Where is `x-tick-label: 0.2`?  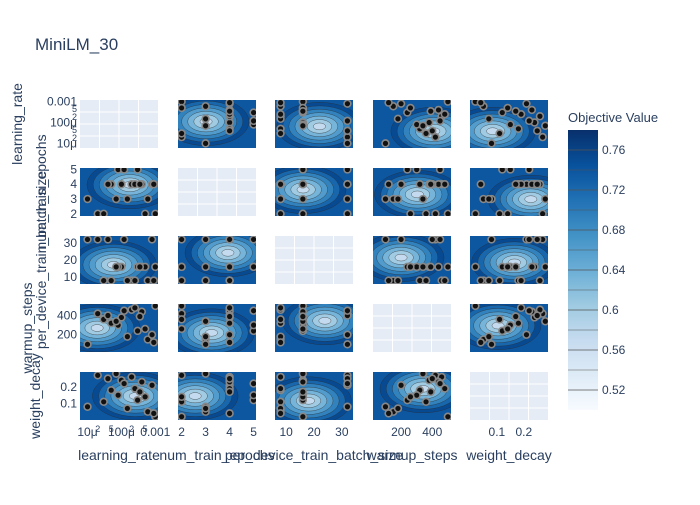
x-tick-label: 0.2 is located at coordinates (523, 432).